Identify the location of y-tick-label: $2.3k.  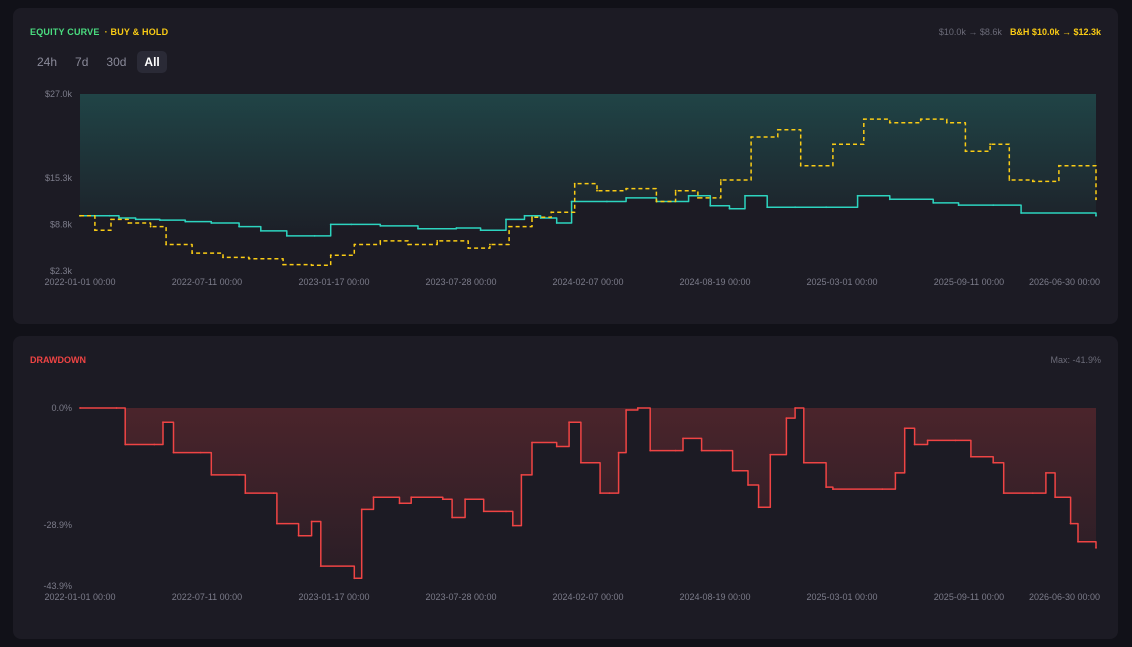
(61, 271).